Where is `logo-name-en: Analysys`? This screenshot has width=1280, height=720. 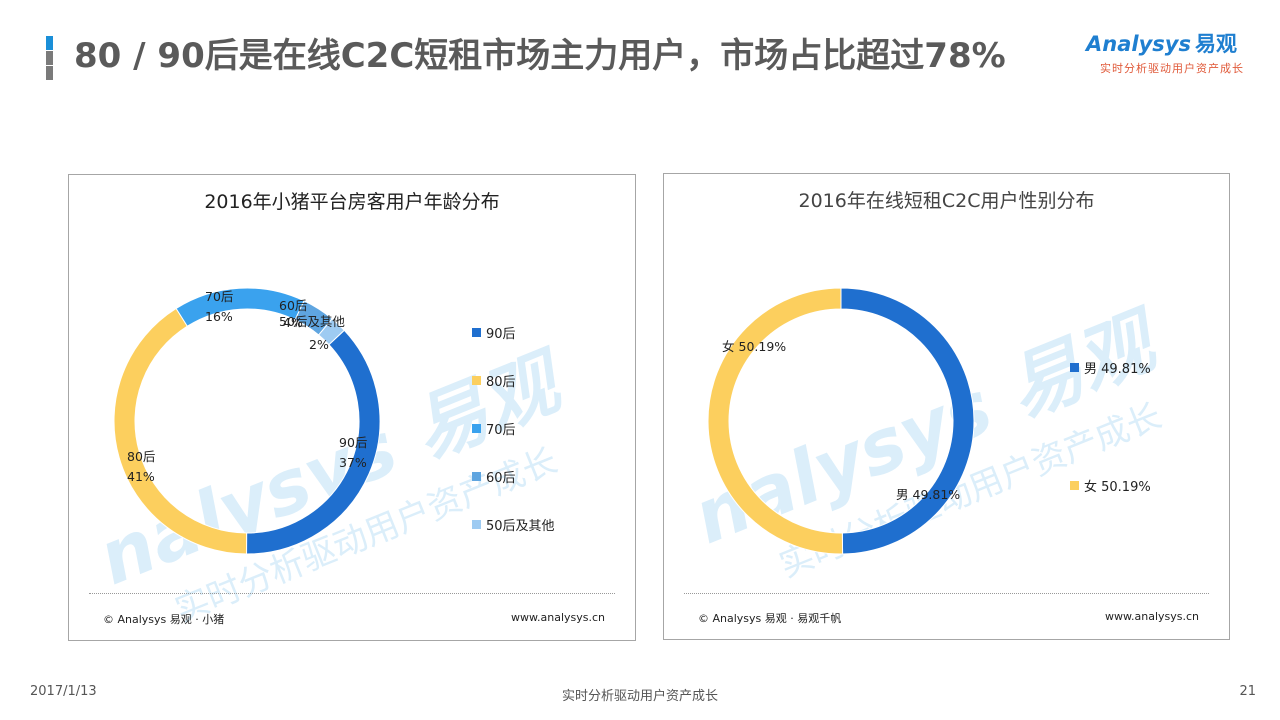
logo-name-en: Analysys is located at coordinates (1138, 44).